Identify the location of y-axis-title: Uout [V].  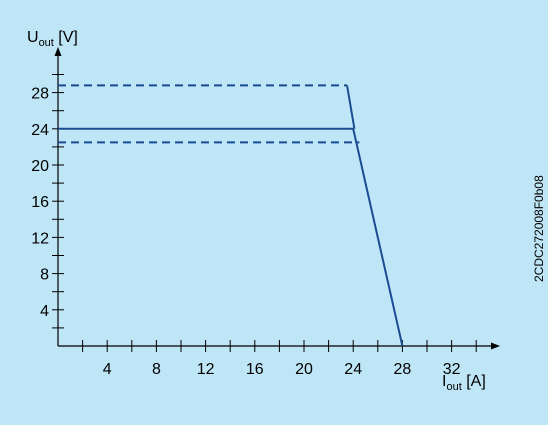
(52, 39).